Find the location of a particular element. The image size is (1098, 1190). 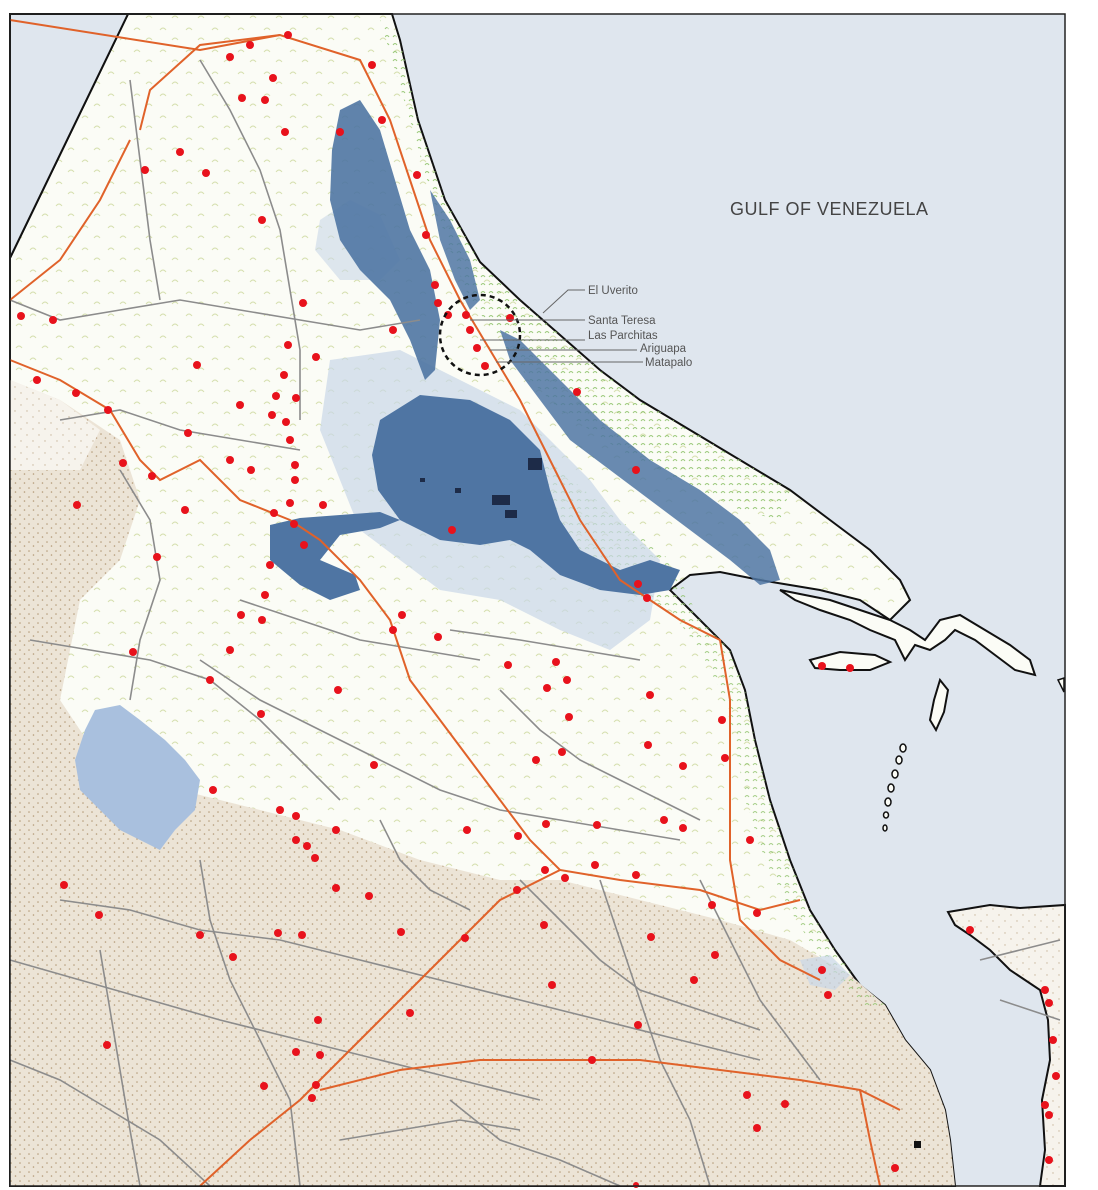

land-dry-west-strip is located at coordinates (55, 425).